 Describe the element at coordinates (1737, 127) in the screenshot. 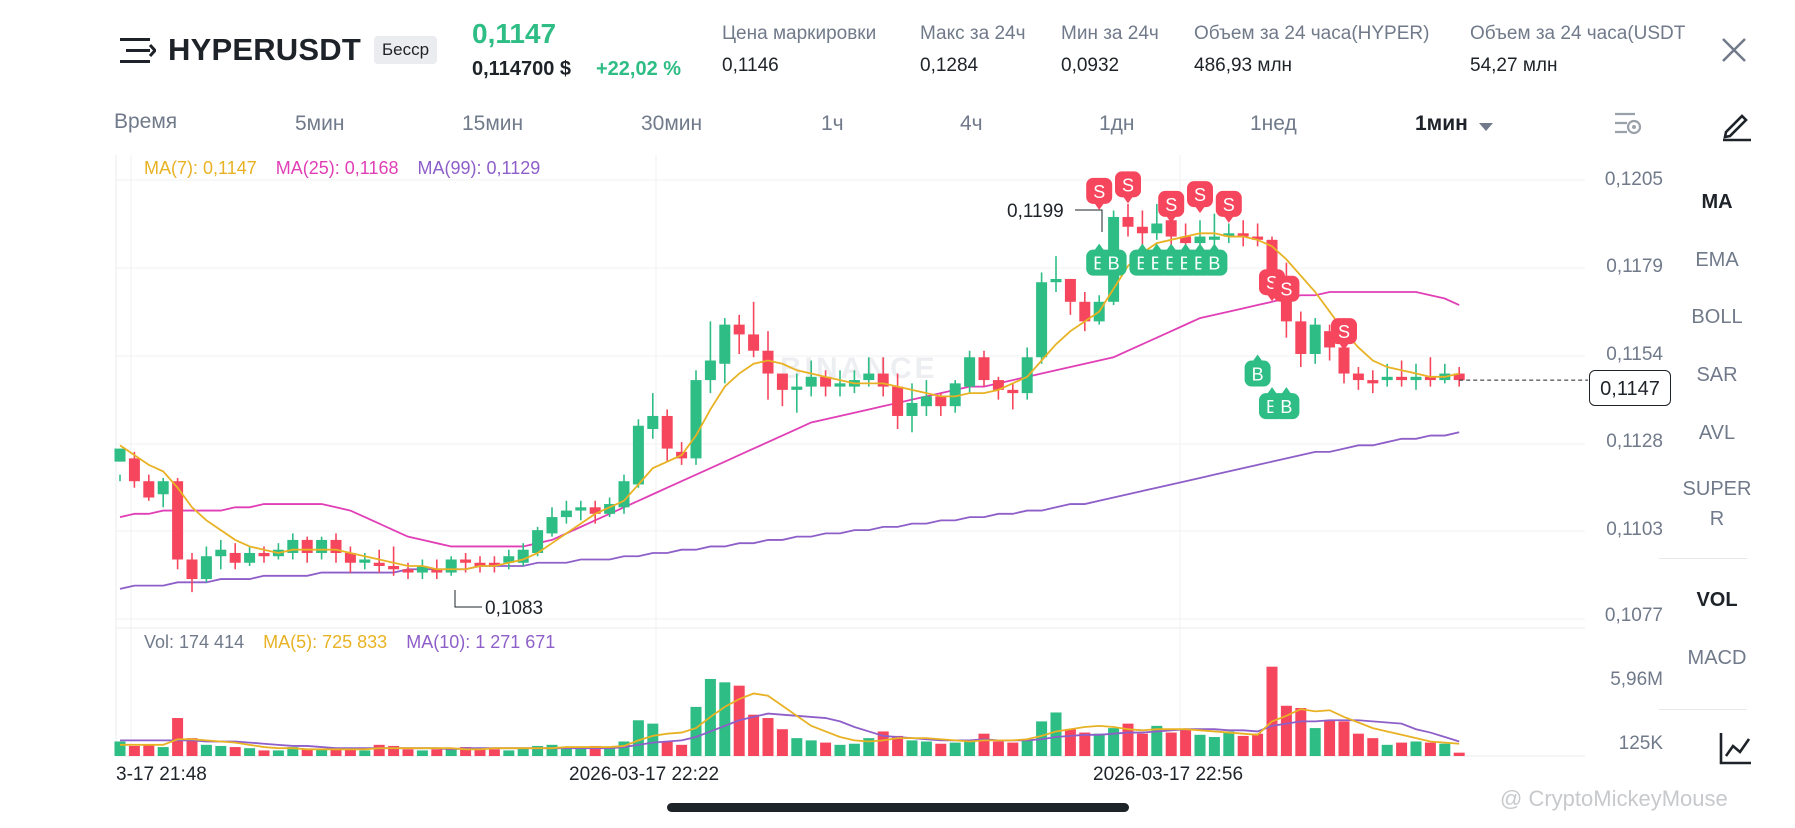

I see `draw-tool-icon` at that location.